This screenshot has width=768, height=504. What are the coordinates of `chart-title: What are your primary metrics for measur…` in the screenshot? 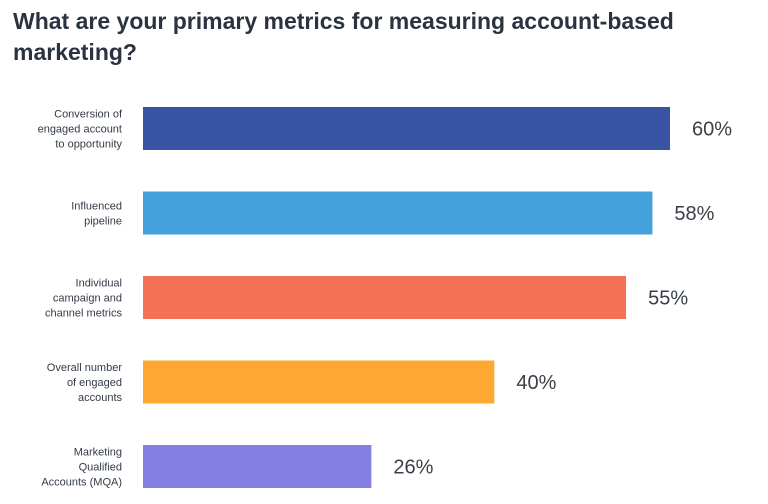 It's located at (343, 36).